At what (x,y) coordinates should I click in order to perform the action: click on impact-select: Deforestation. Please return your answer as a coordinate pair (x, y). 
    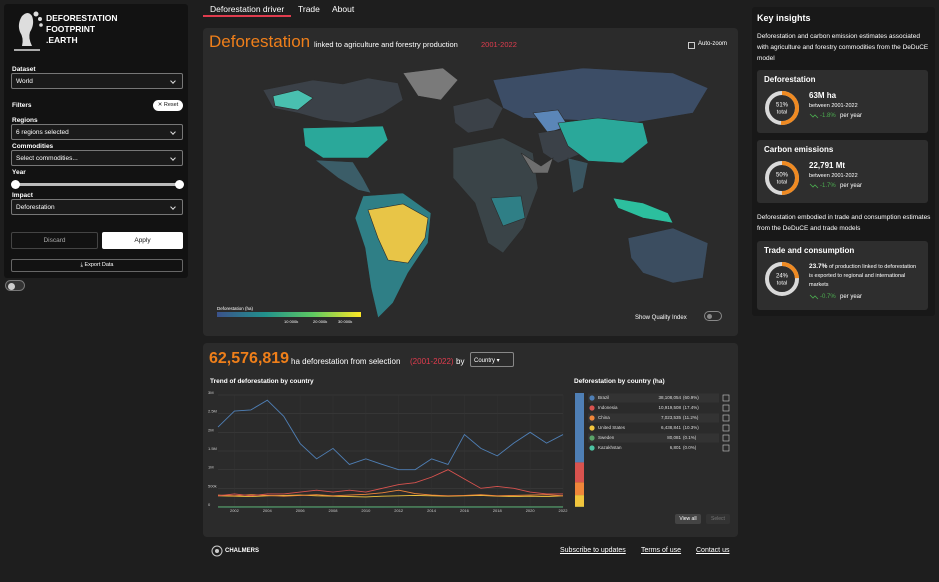
    Looking at the image, I should click on (97, 207).